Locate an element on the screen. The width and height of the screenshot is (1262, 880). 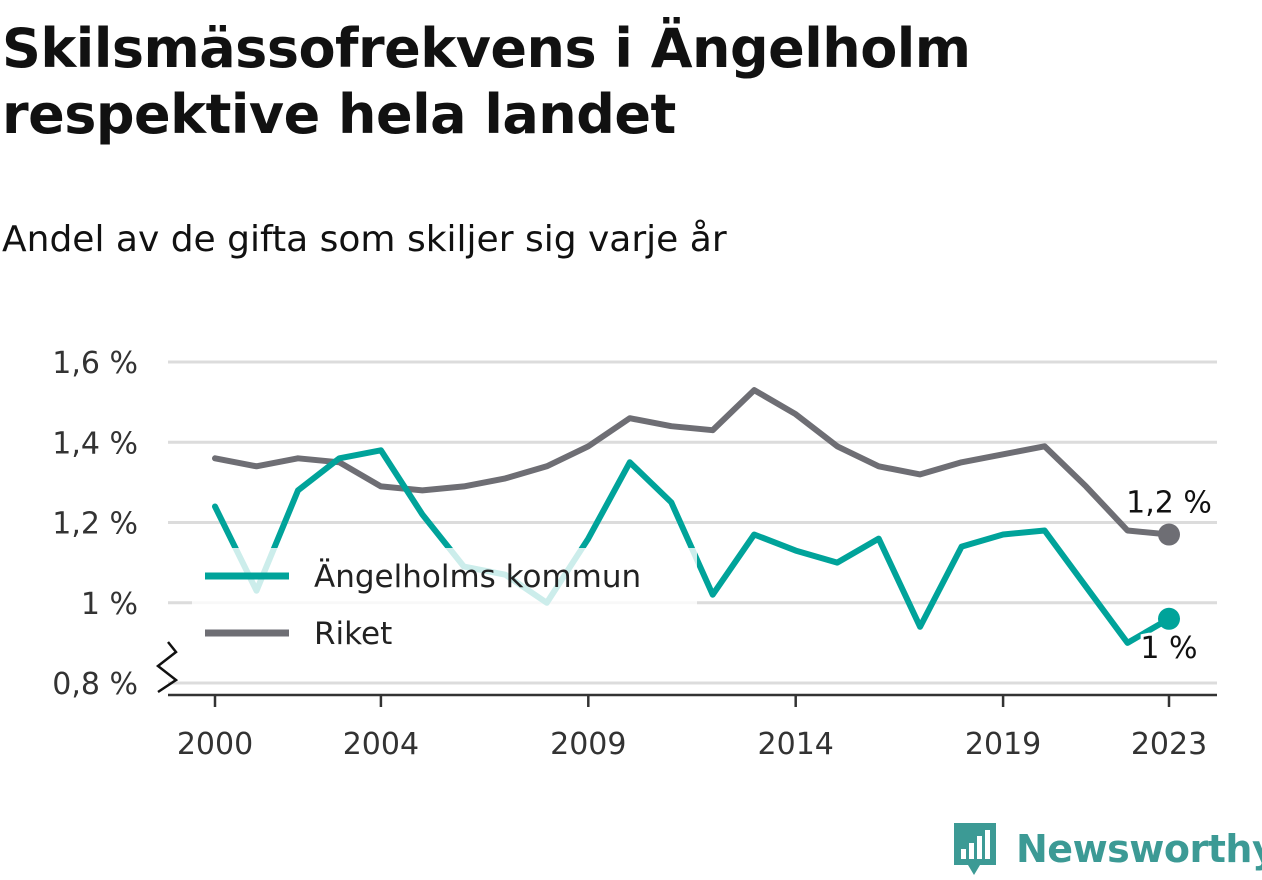
axis-break-icon is located at coordinates (167, 667).